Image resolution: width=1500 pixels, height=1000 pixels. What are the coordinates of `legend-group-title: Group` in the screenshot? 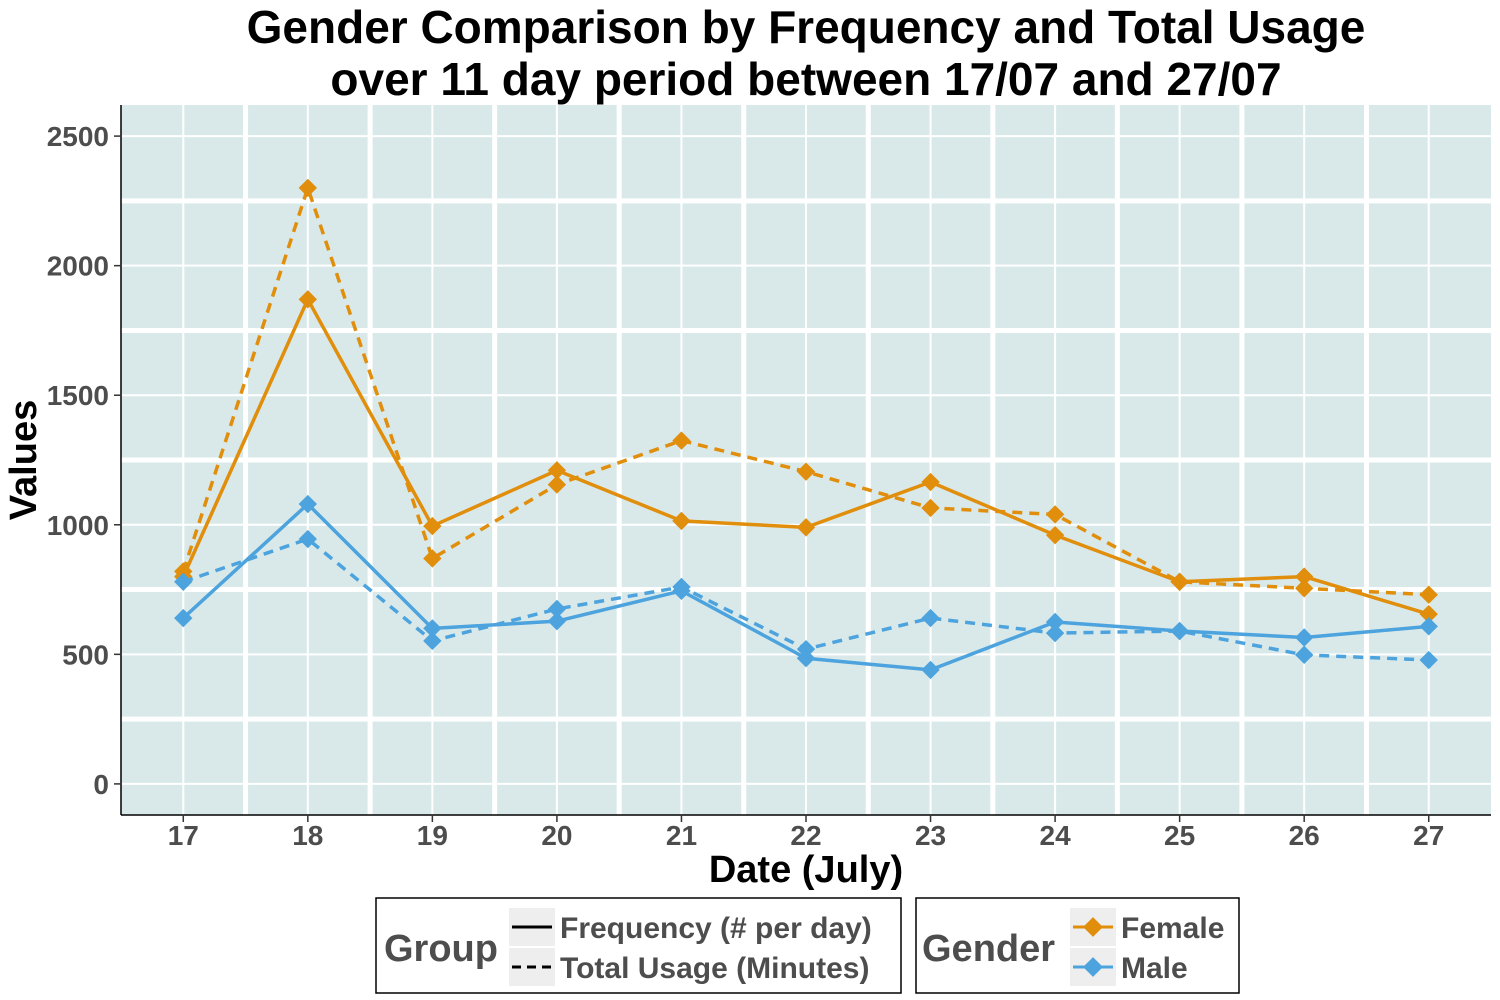 It's located at (441, 949).